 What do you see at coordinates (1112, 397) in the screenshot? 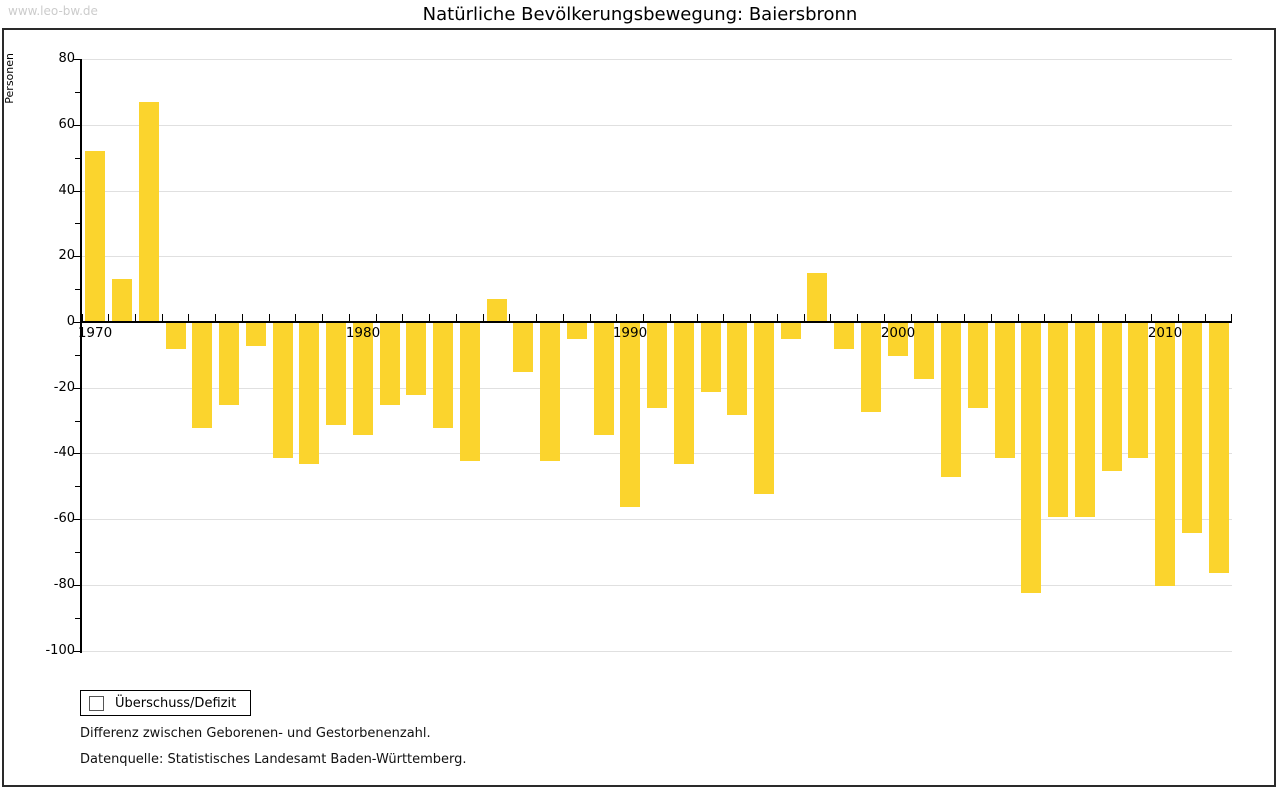
I see `bar-2008` at bounding box center [1112, 397].